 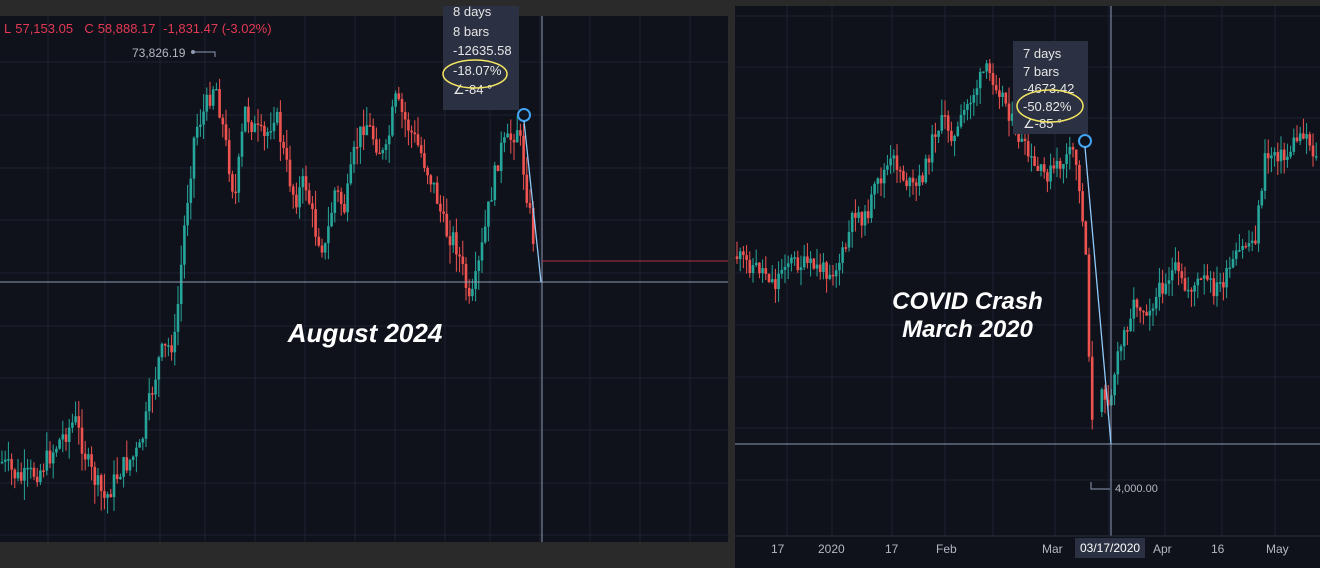 What do you see at coordinates (1136, 489) in the screenshot?
I see `low-price-label: 4,000.00` at bounding box center [1136, 489].